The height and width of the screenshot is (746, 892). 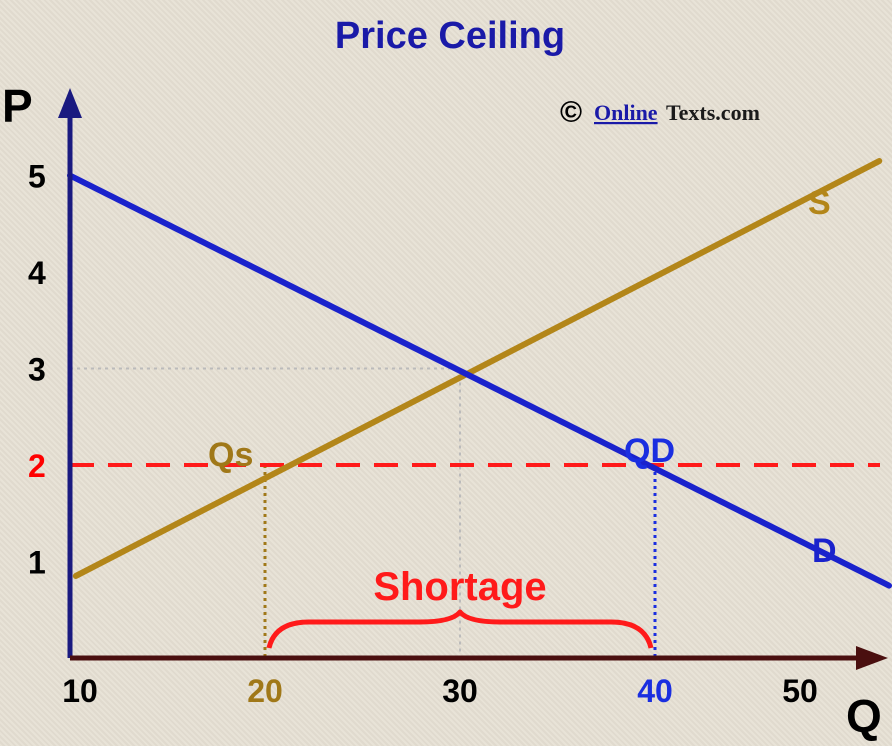 I want to click on qd-label: QD, so click(x=649, y=451).